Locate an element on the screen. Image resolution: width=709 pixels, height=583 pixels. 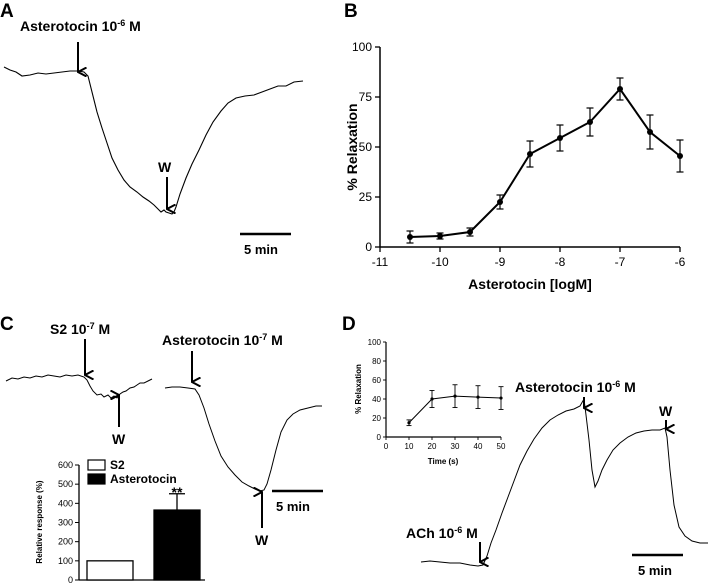
panel-c-y-tick-label: 500 is located at coordinates (65, 484).